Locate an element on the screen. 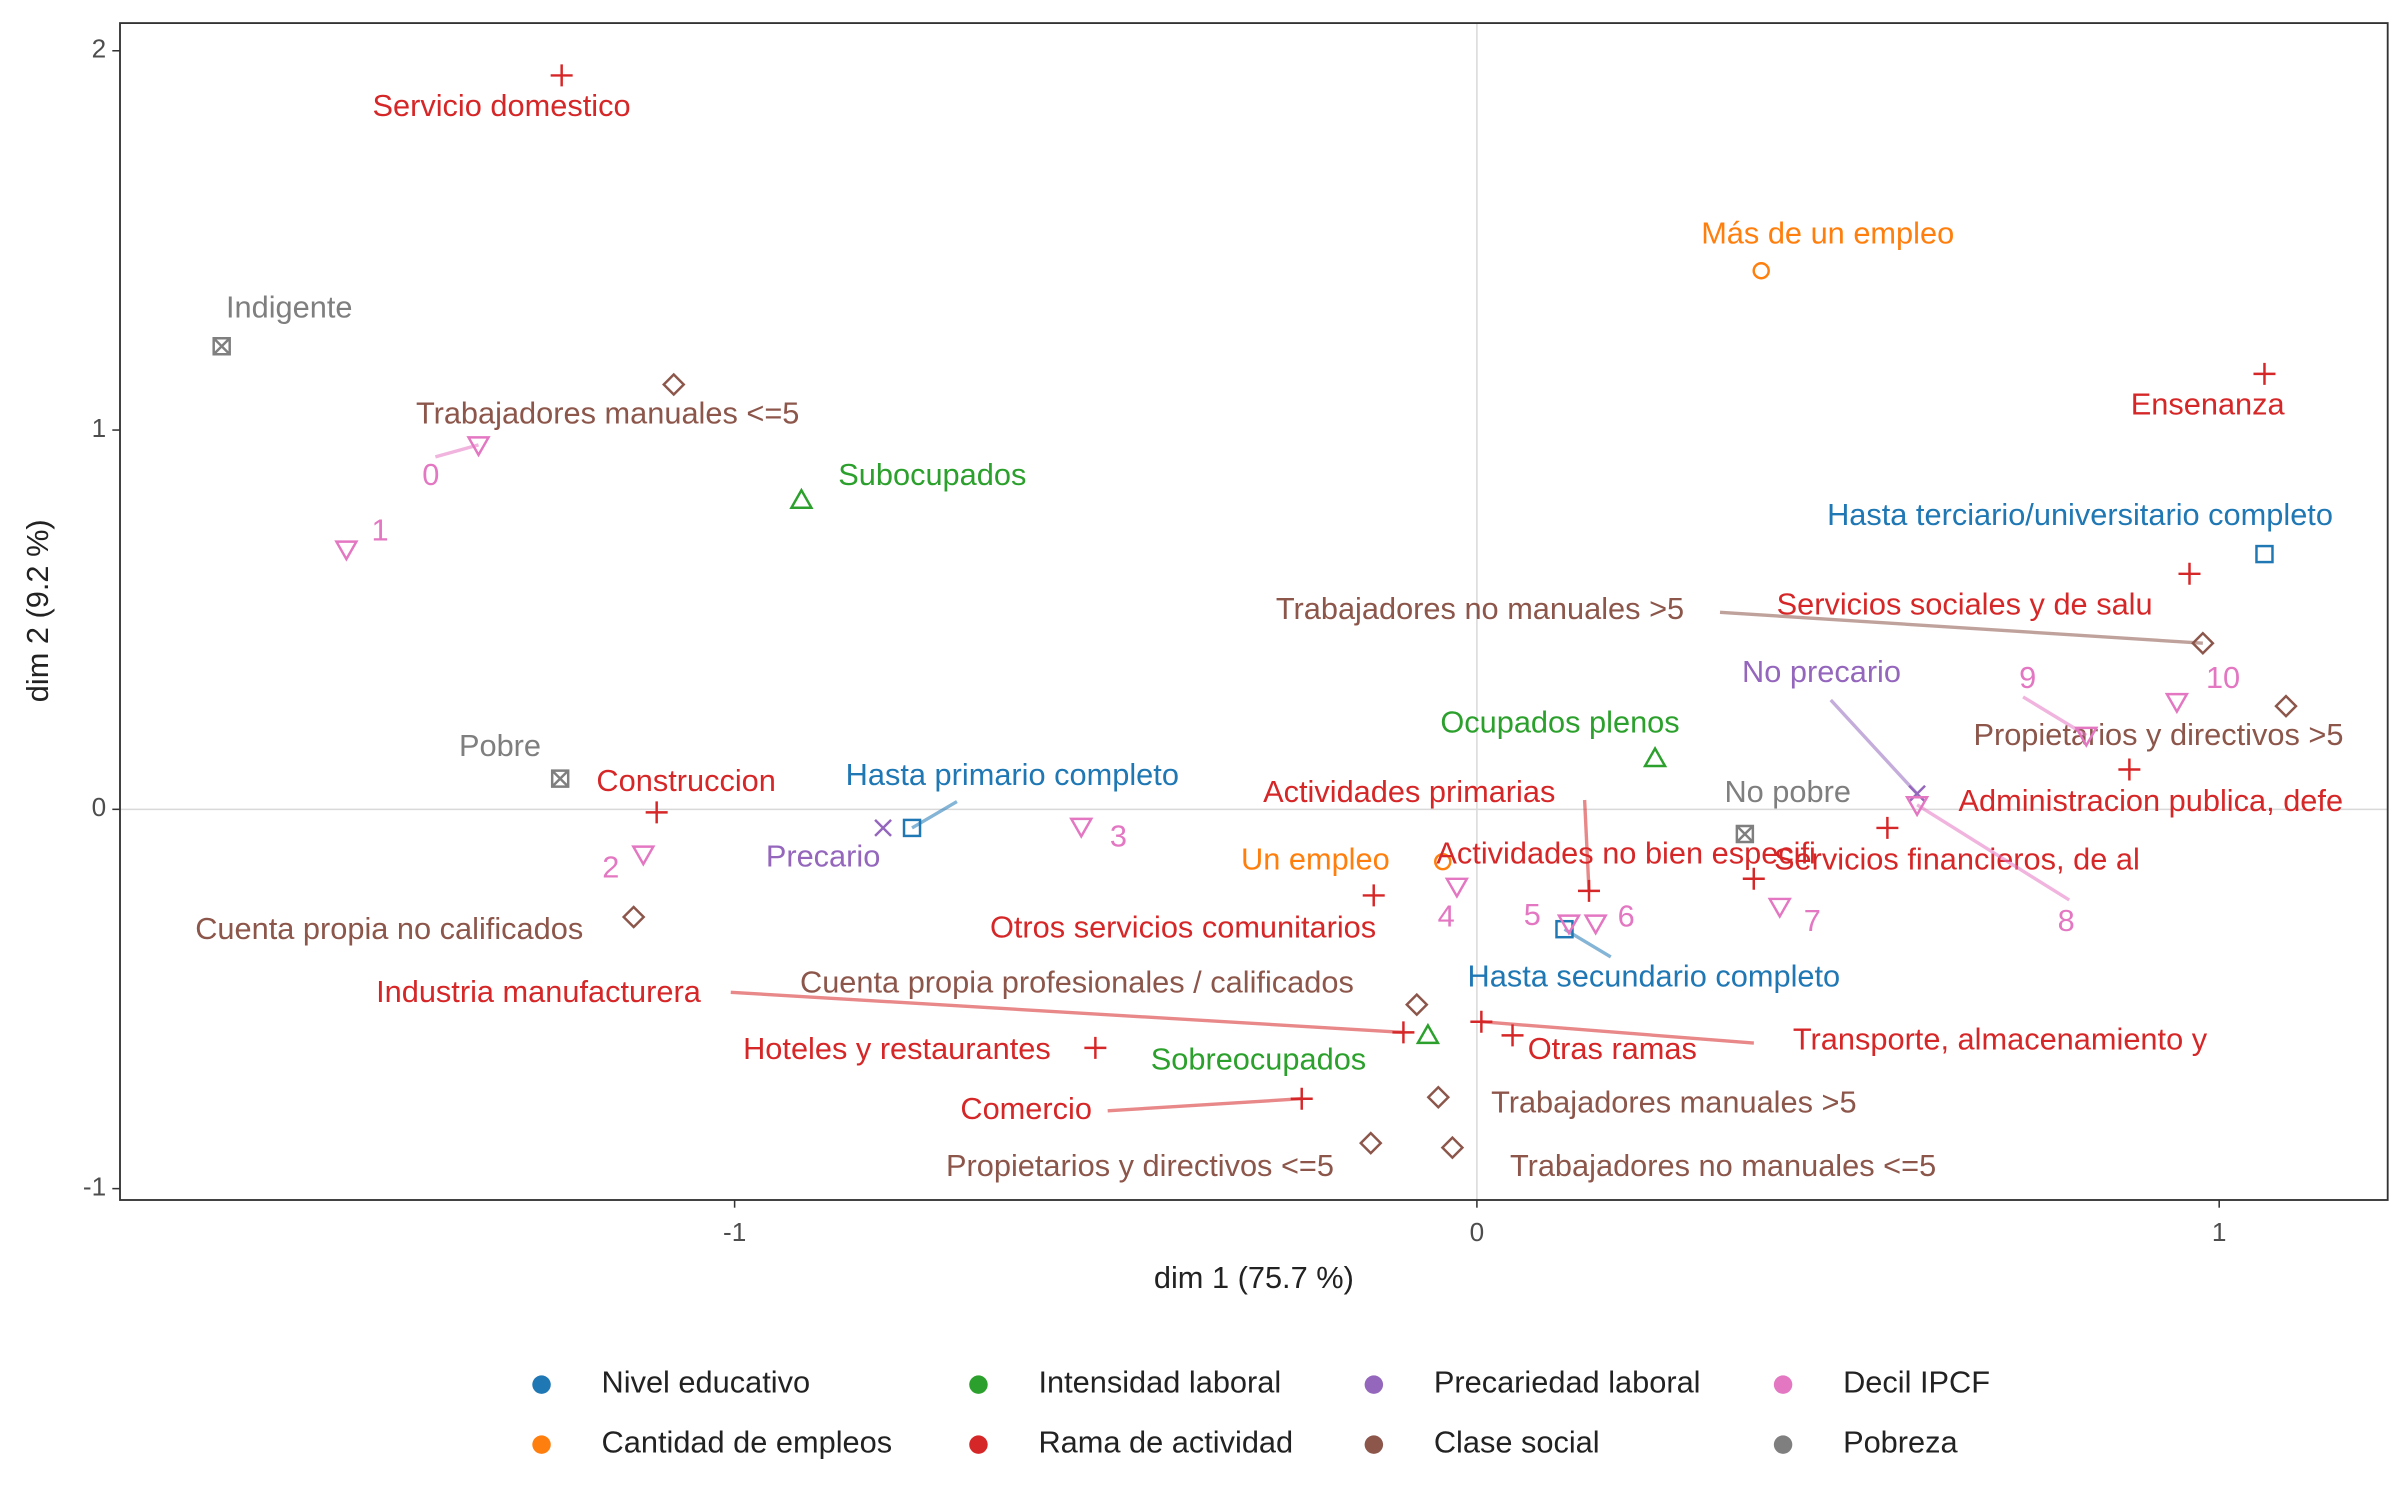 The width and height of the screenshot is (2400, 1500). point-label: 0 is located at coordinates (430, 474).